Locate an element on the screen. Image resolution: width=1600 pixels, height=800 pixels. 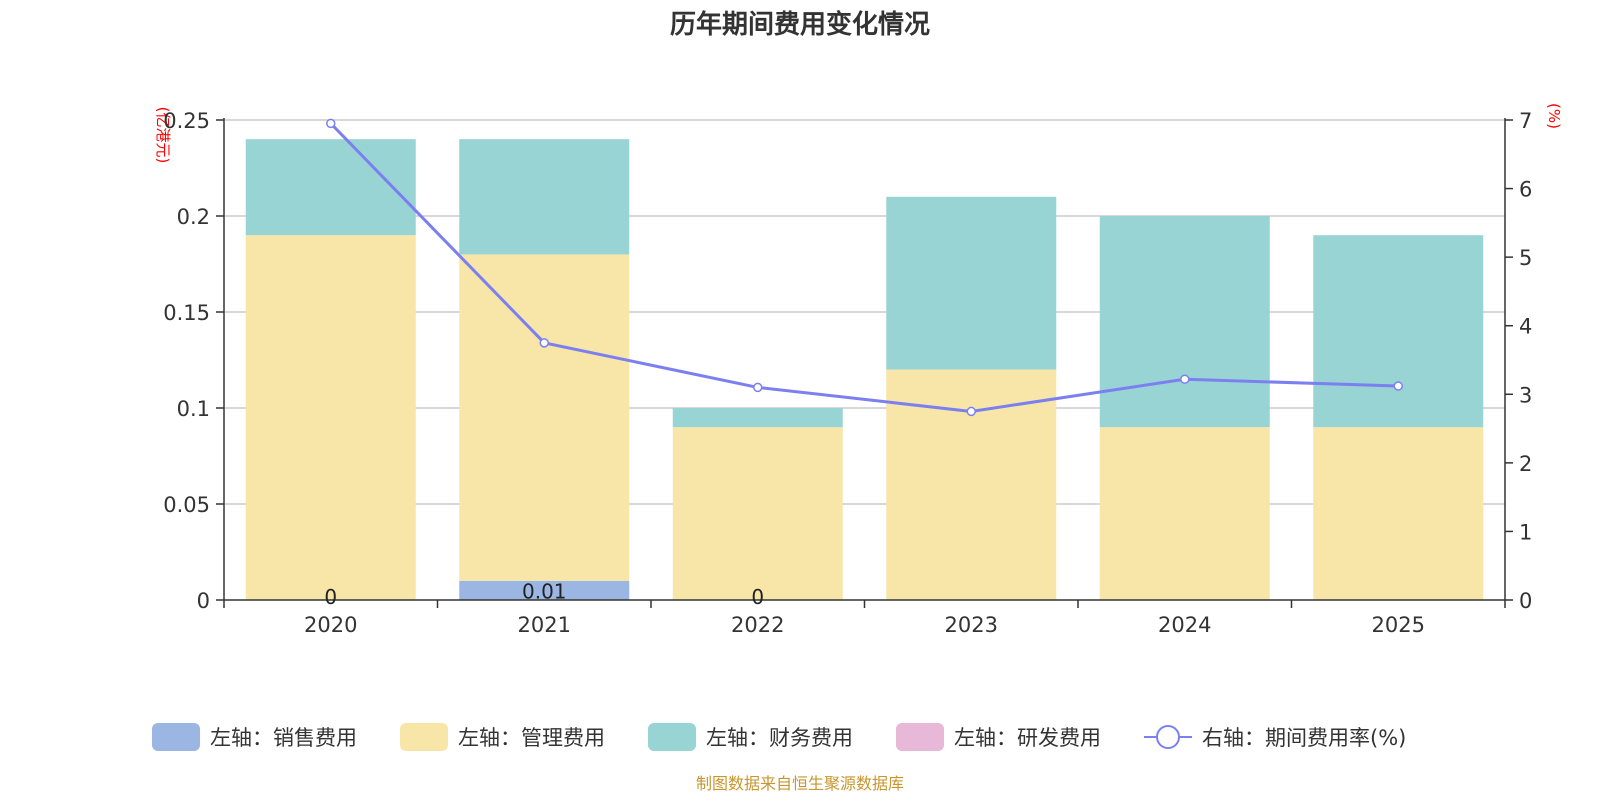
left-tick-label: 0.05 is located at coordinates (186, 505).